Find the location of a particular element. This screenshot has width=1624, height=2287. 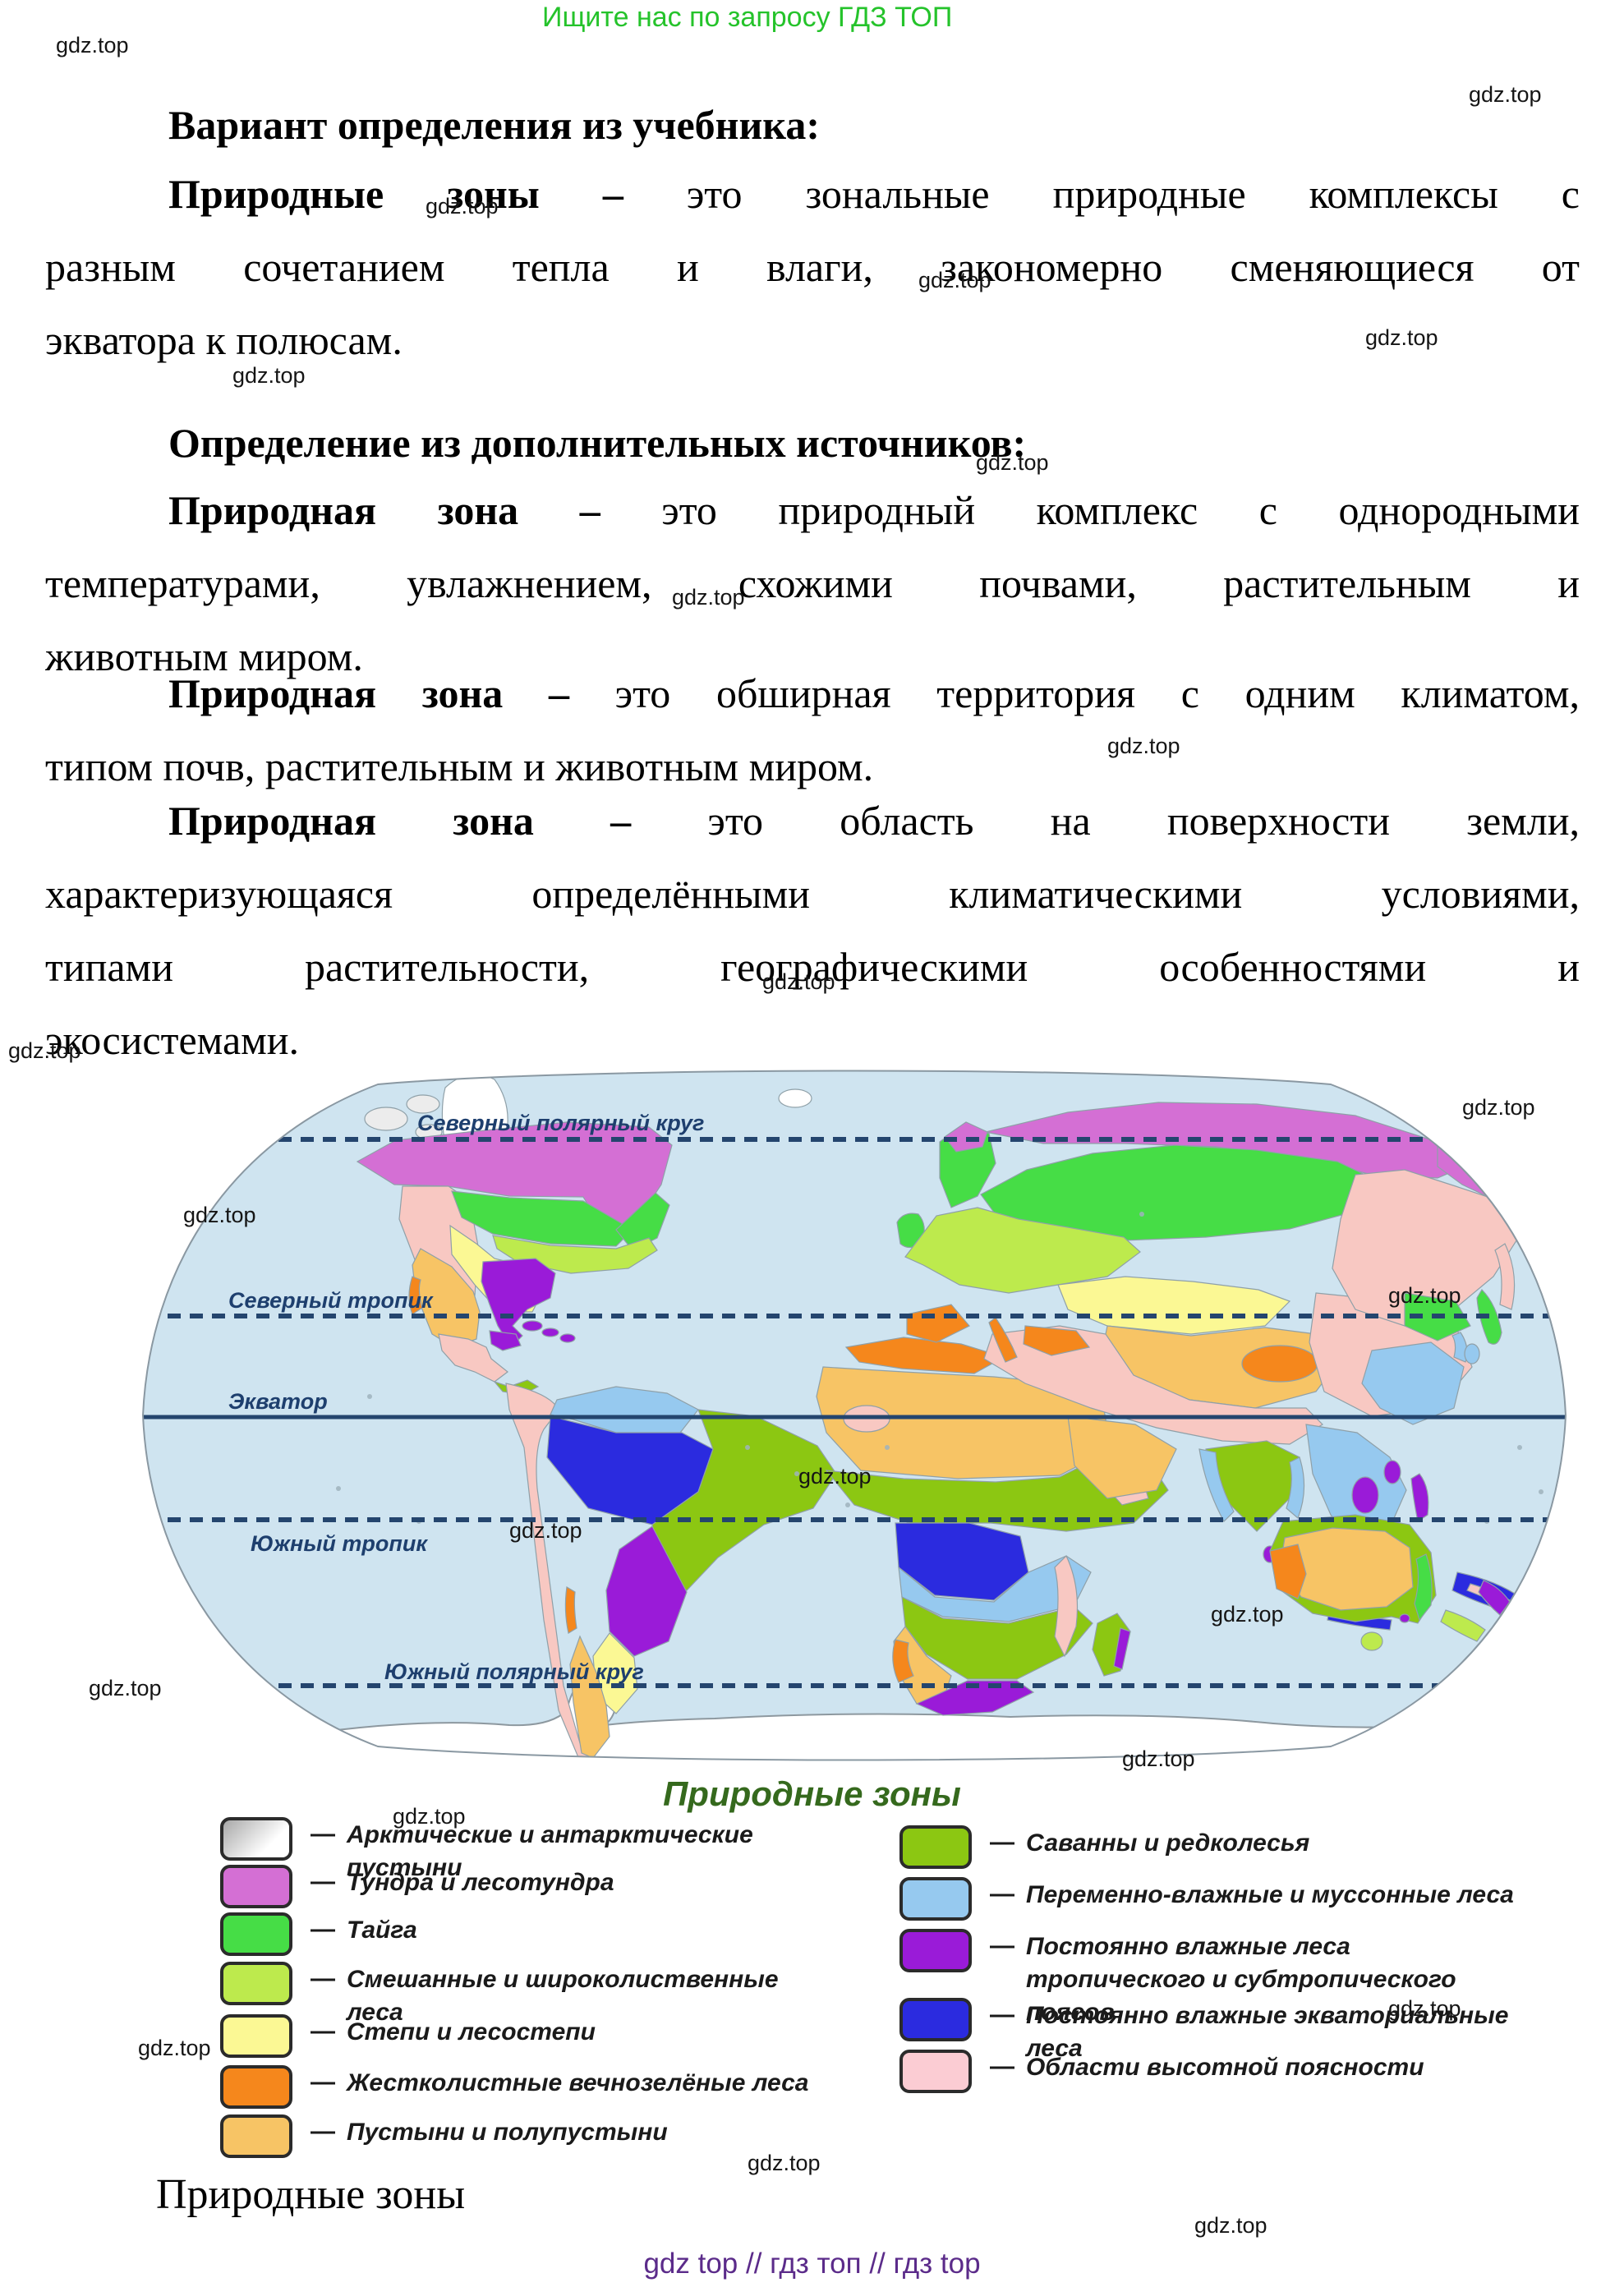

madagascar-east is located at coordinates (1122, 1648).